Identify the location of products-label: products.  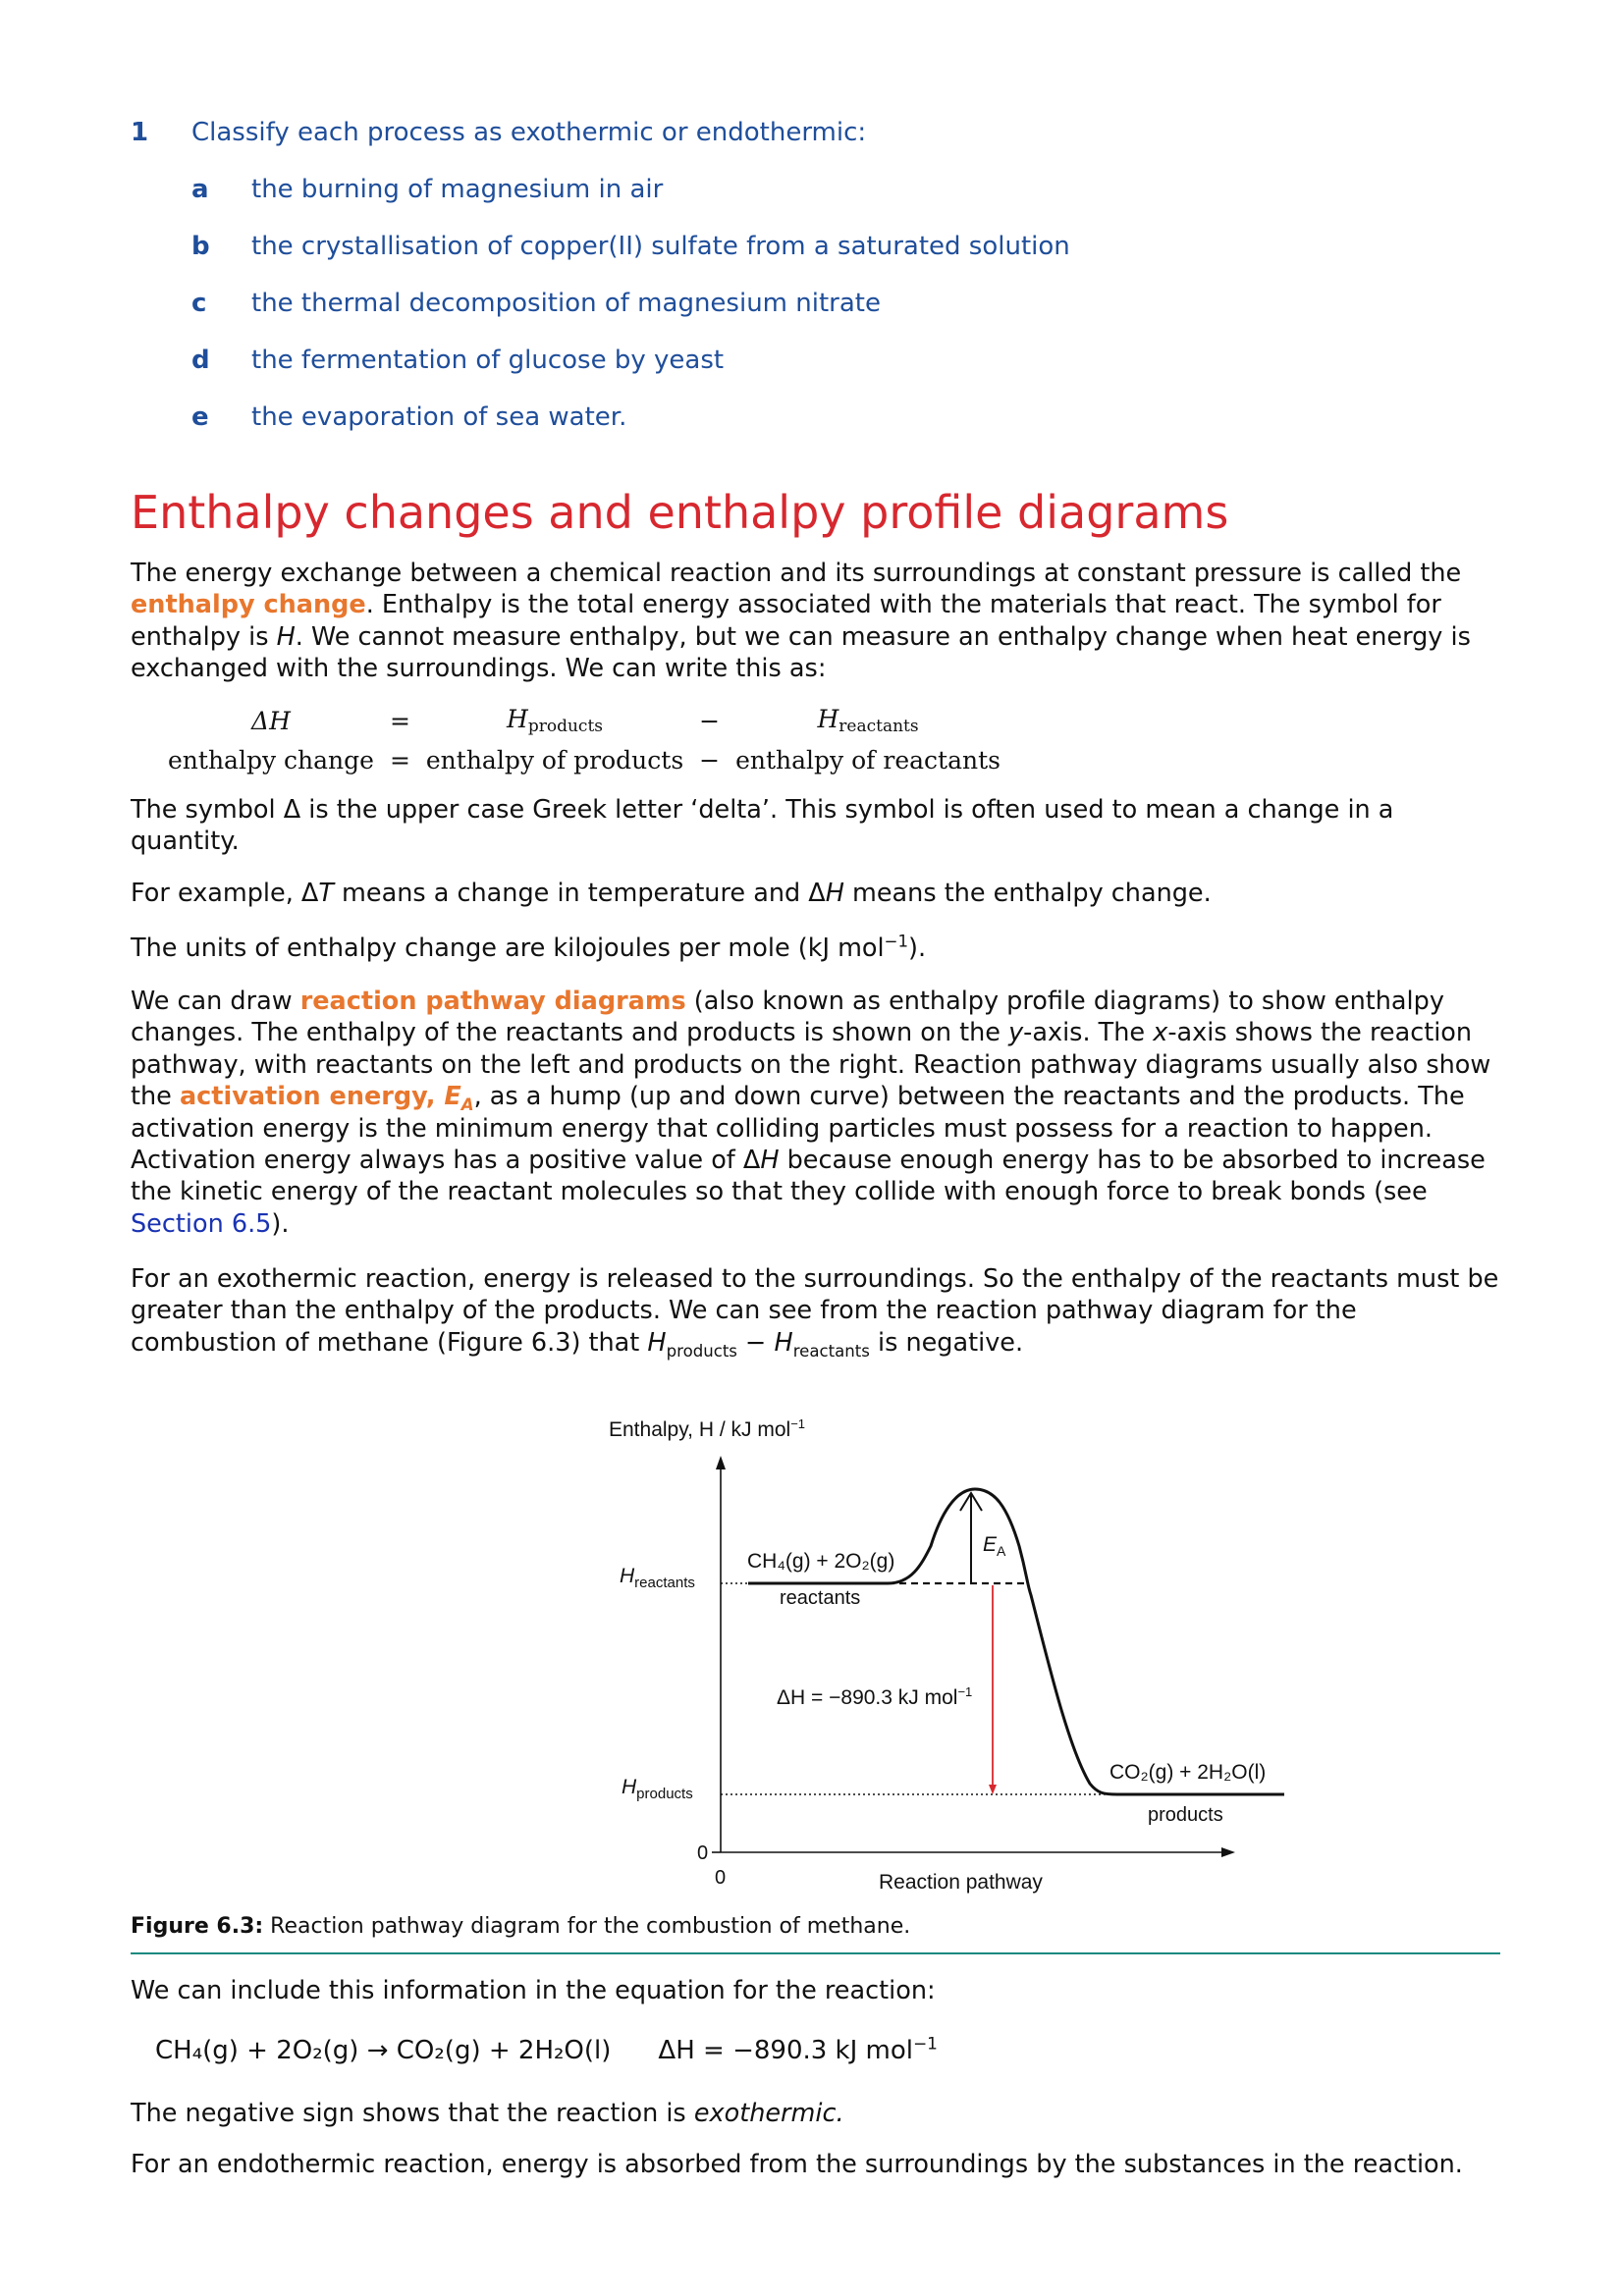
(1185, 1815).